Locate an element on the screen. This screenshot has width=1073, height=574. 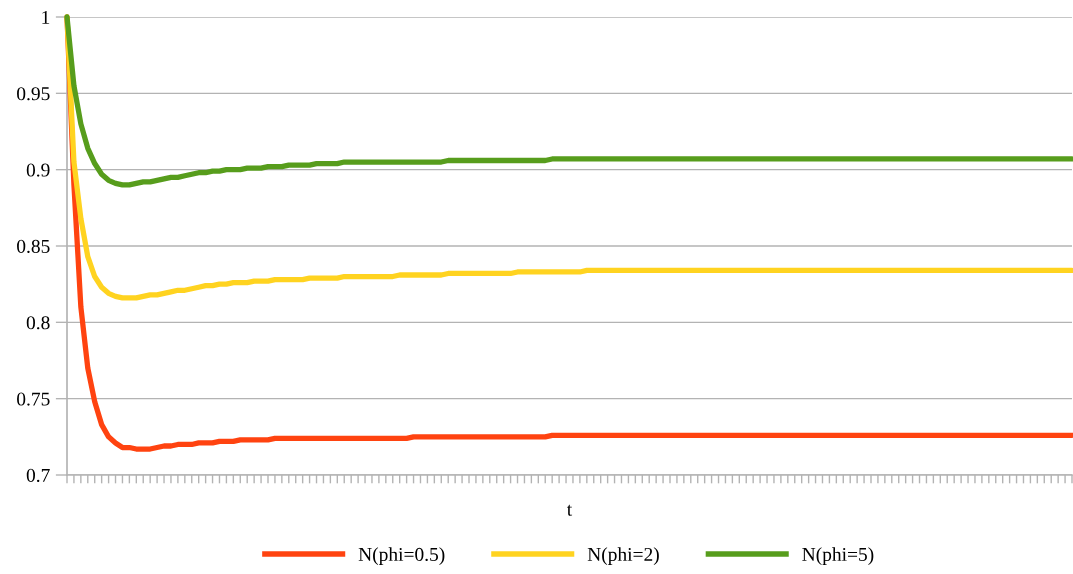
y-tick-label: 0.75 is located at coordinates (33, 399).